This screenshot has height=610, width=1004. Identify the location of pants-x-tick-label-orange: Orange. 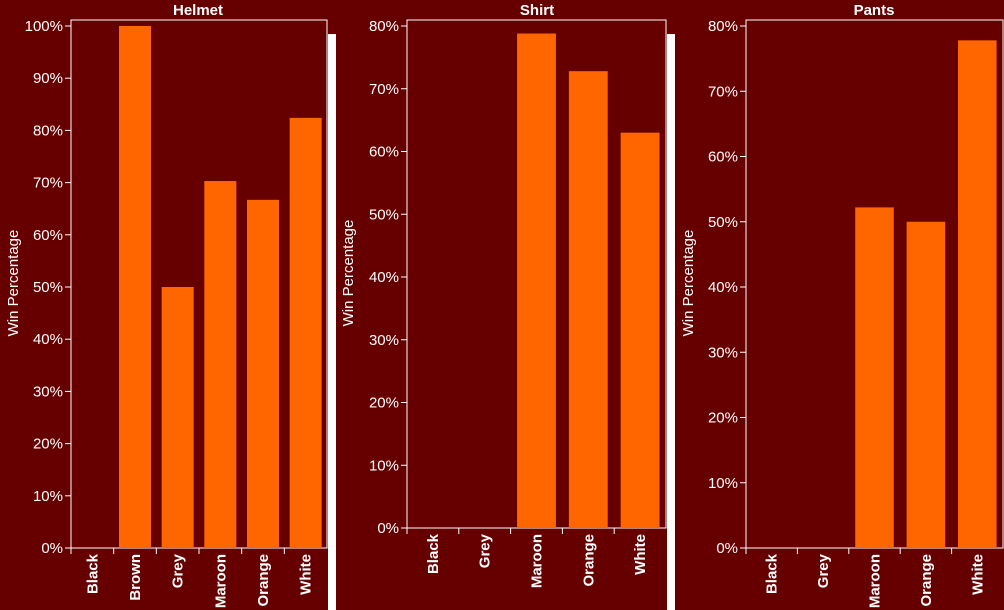
(926, 580).